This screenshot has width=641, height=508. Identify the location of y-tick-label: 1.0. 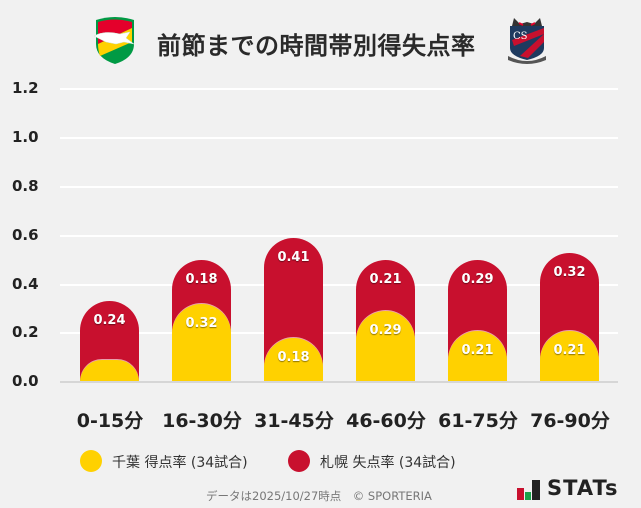
(25, 137).